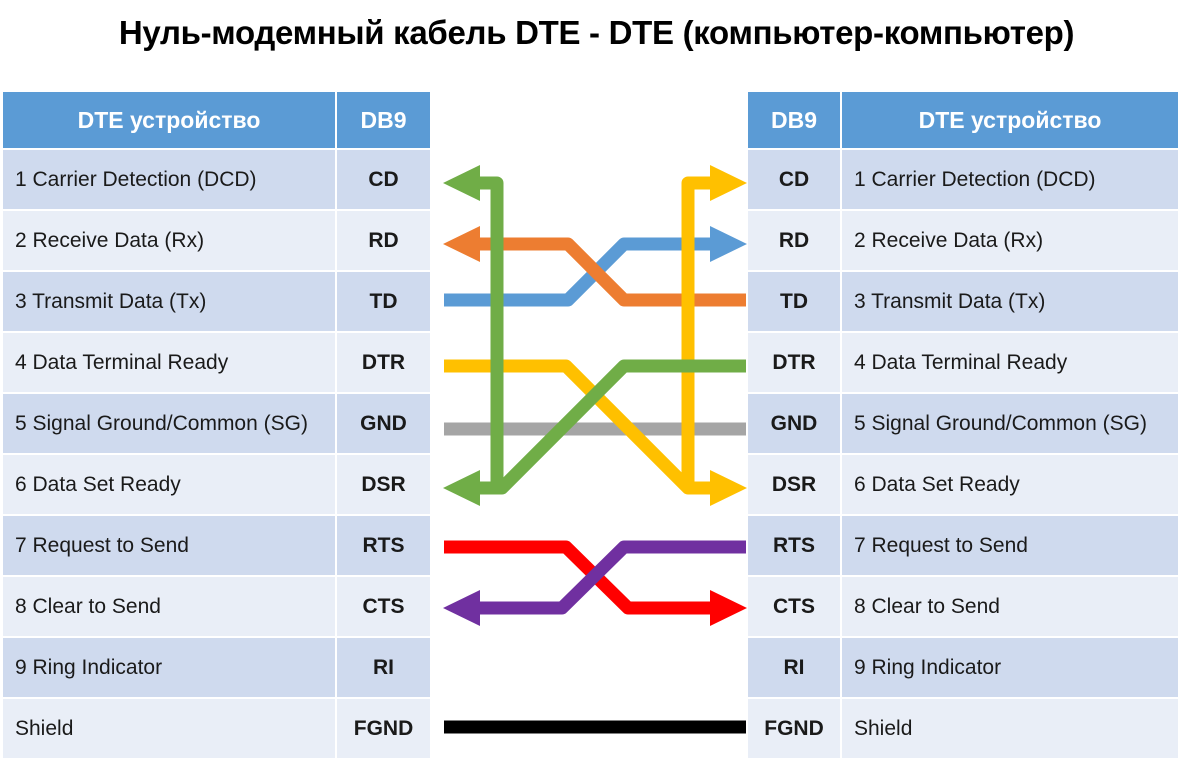 The width and height of the screenshot is (1193, 763). I want to click on table-row: DTR 4 Data Terminal Ready, so click(963, 362).